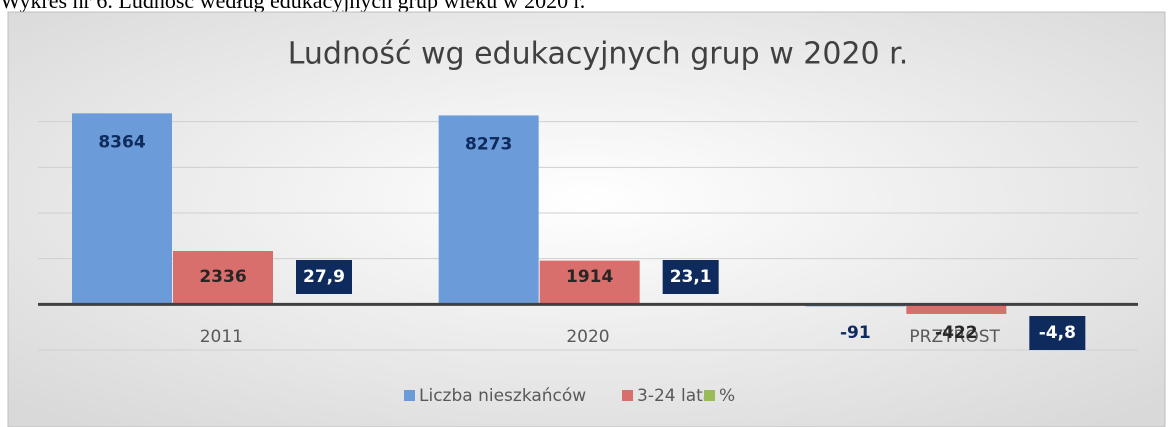  Describe the element at coordinates (956, 333) in the screenshot. I see `data-label: -422` at that location.